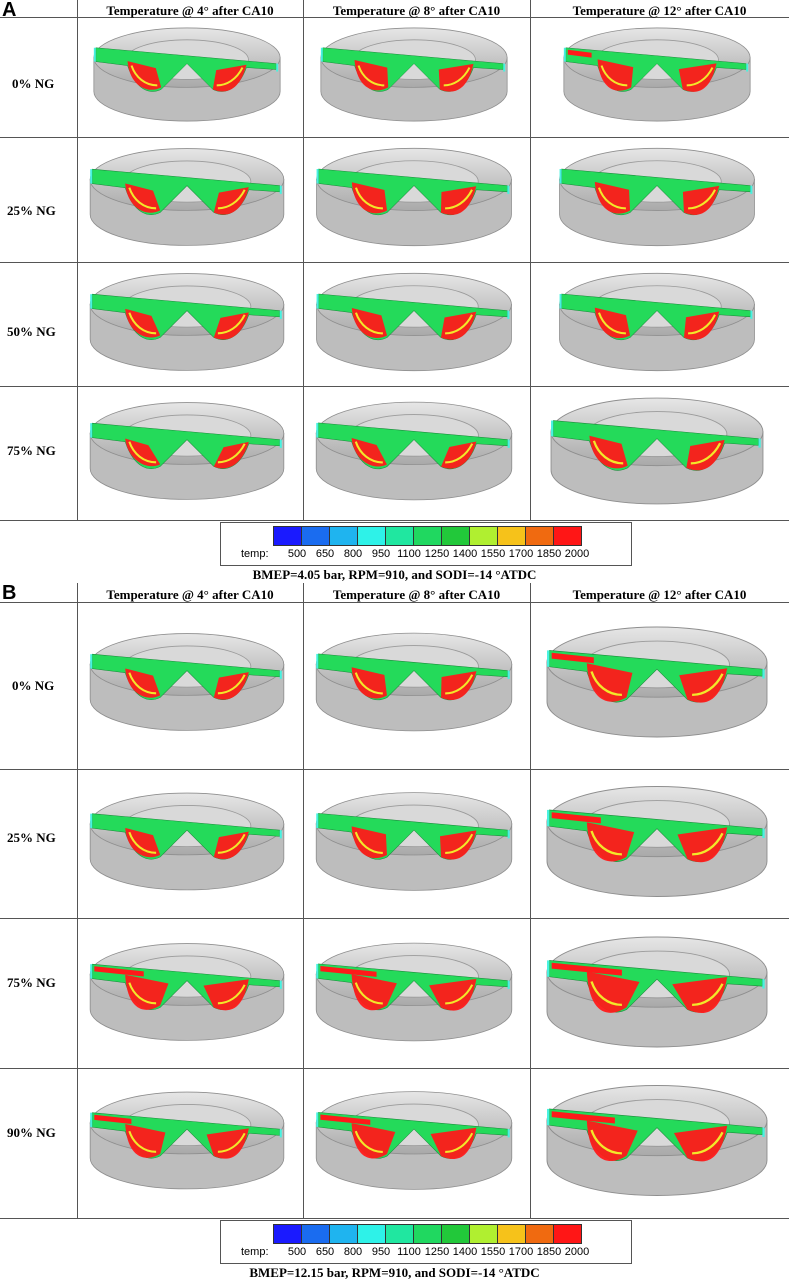  I want to click on panel-a-header-rule, so click(394, 17).